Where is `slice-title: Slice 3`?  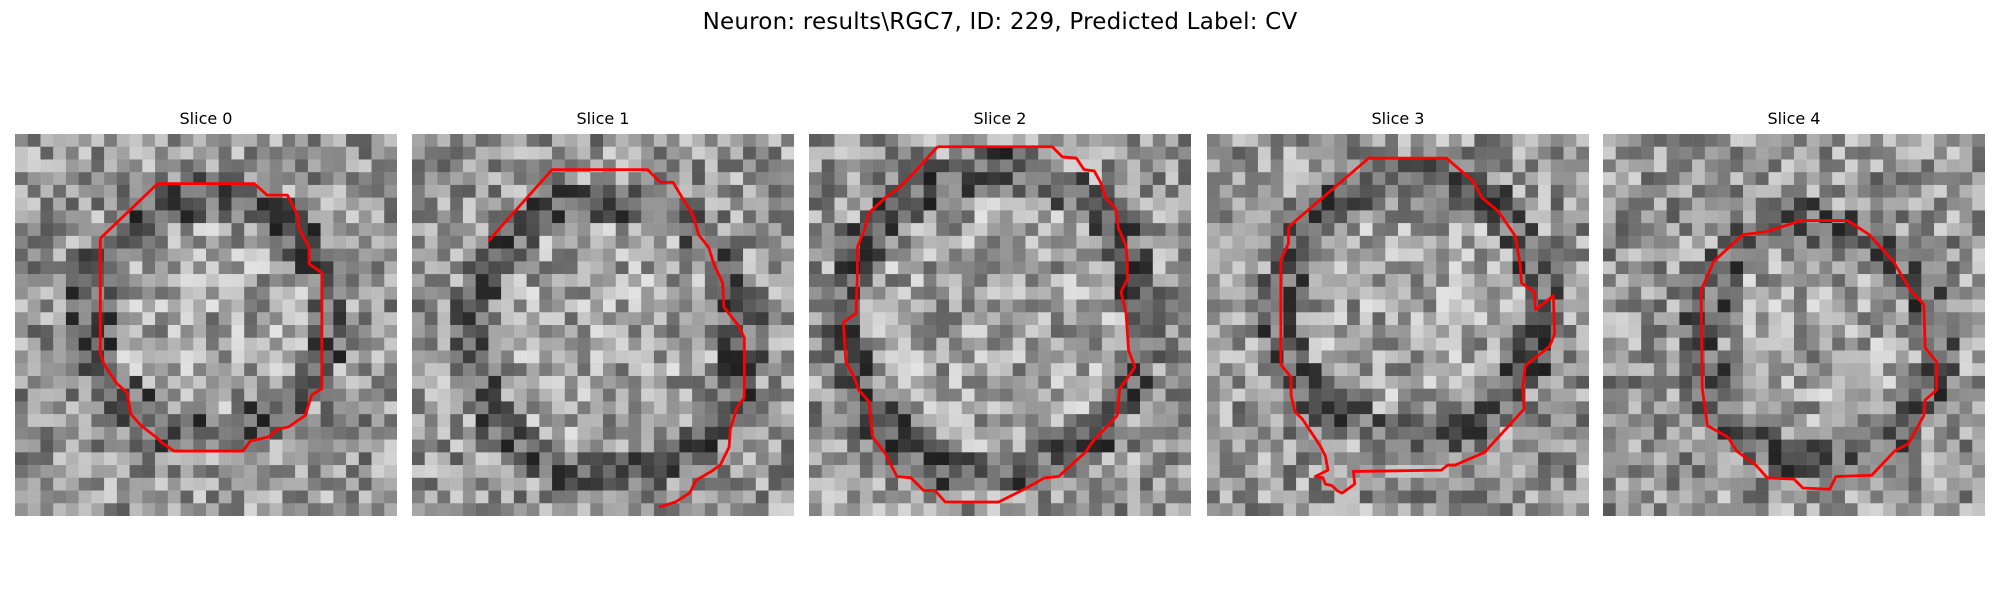
slice-title: Slice 3 is located at coordinates (1398, 118).